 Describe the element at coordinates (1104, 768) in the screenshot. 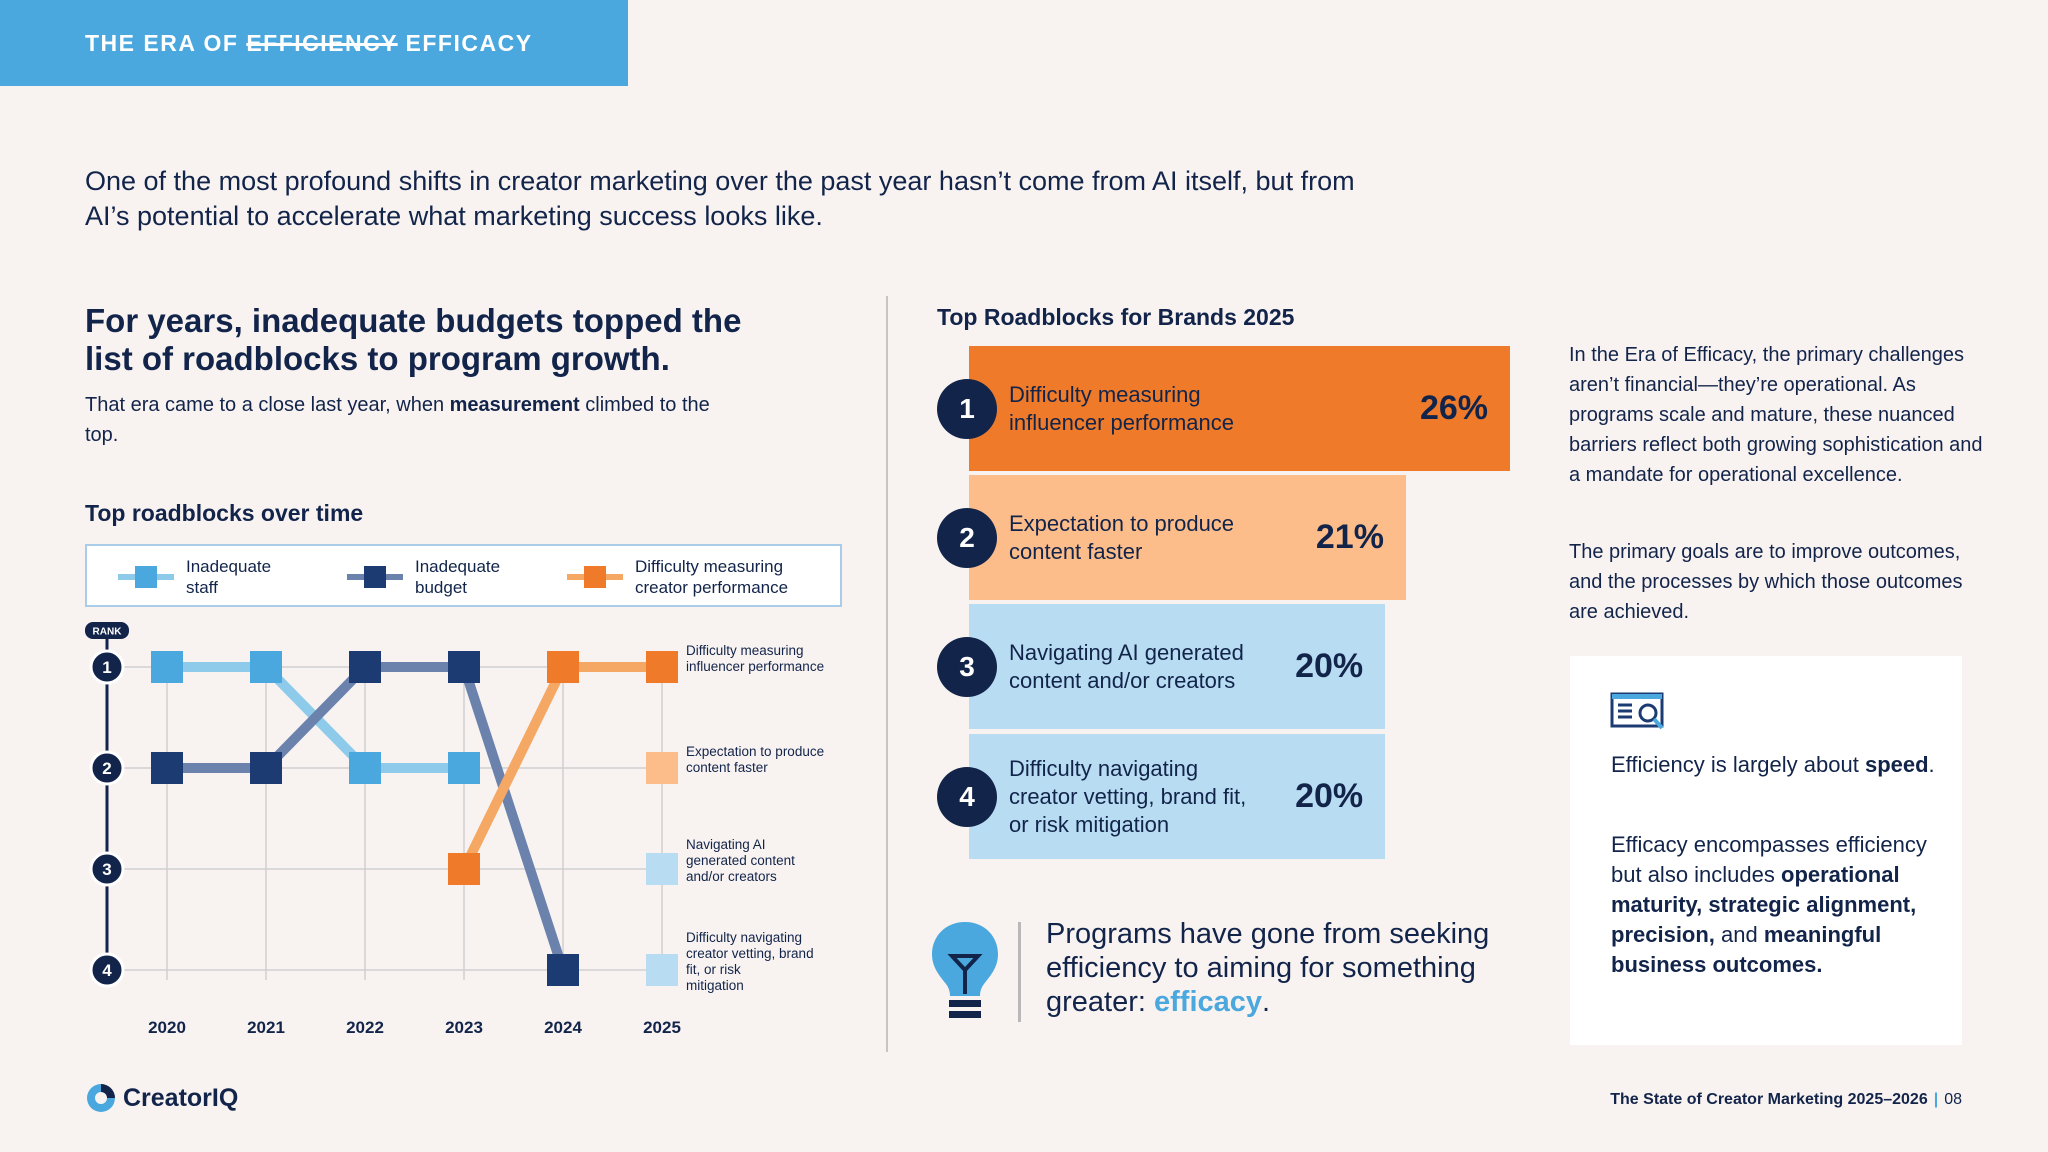

I see `roadblock-label-line: Difficulty navigating` at that location.